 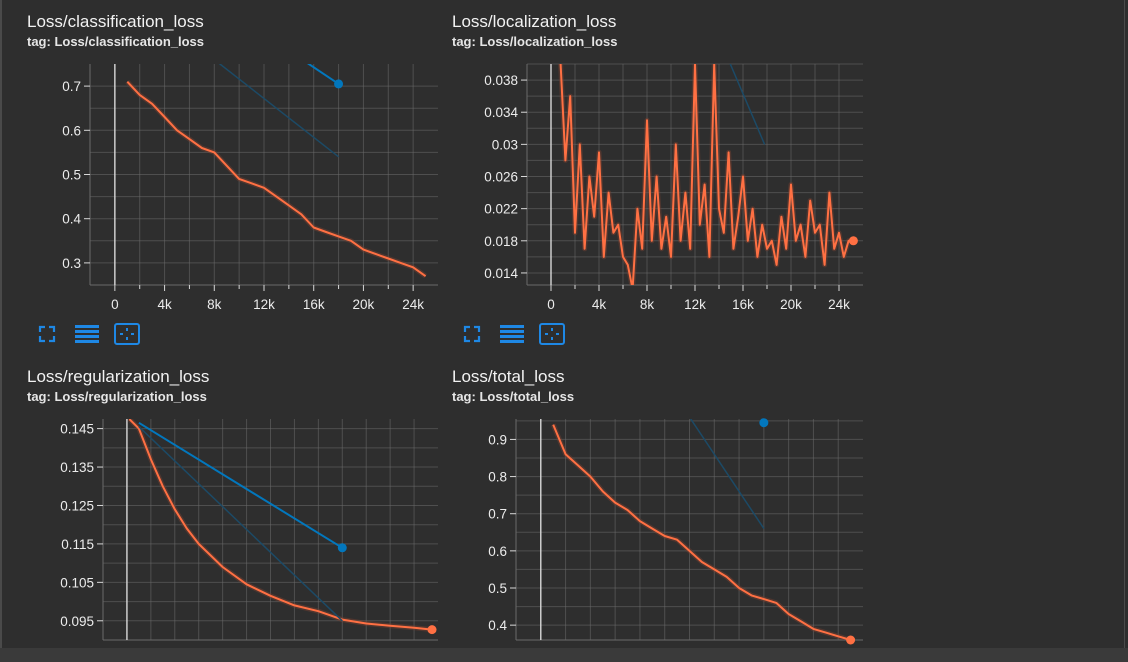 I want to click on y-tick-label: 0.095, so click(x=77, y=621).